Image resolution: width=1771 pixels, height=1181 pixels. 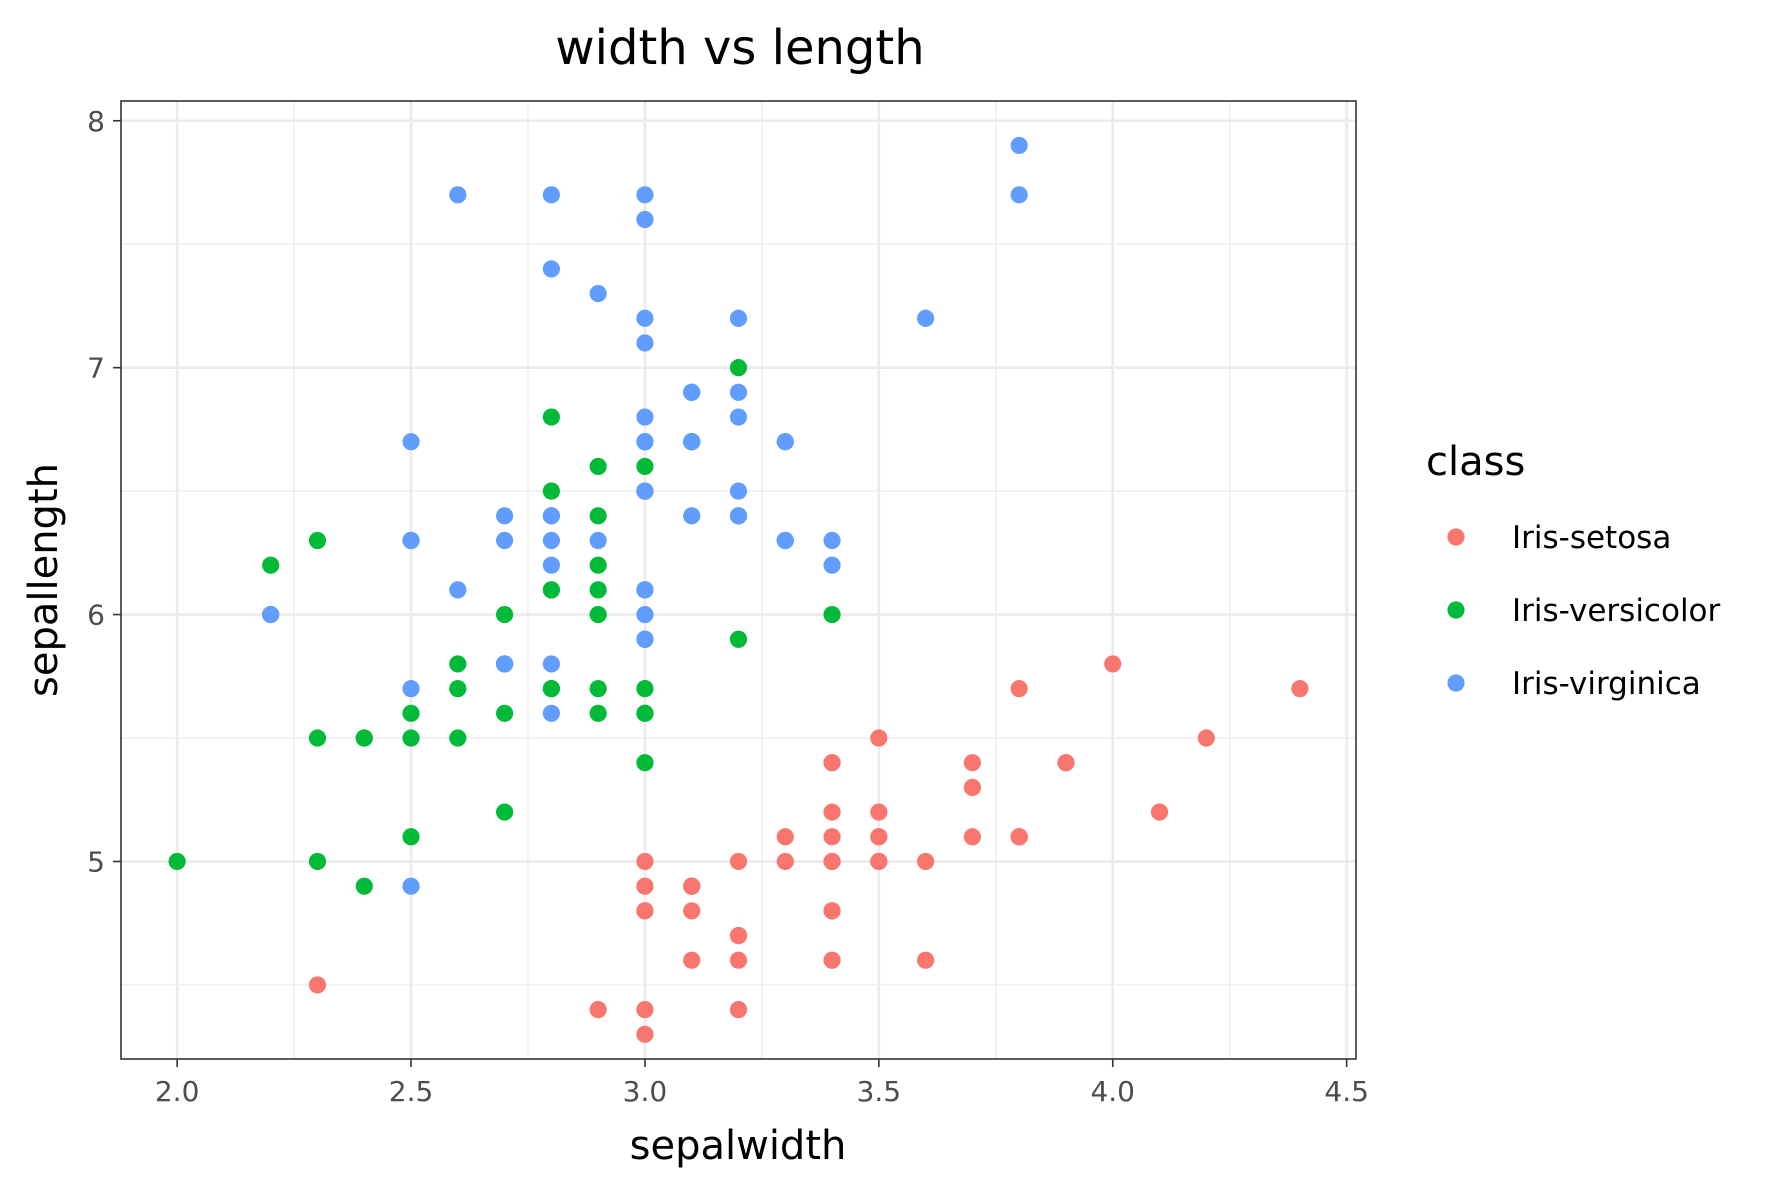 I want to click on legend-key, so click(x=1456, y=683).